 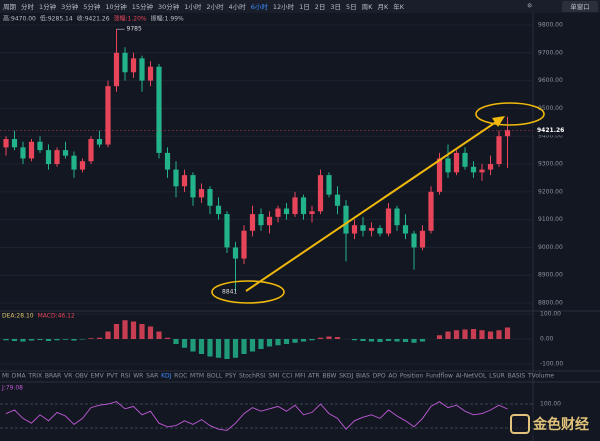 What do you see at coordinates (193, 6) in the screenshot?
I see `period-tab: 1小时` at bounding box center [193, 6].